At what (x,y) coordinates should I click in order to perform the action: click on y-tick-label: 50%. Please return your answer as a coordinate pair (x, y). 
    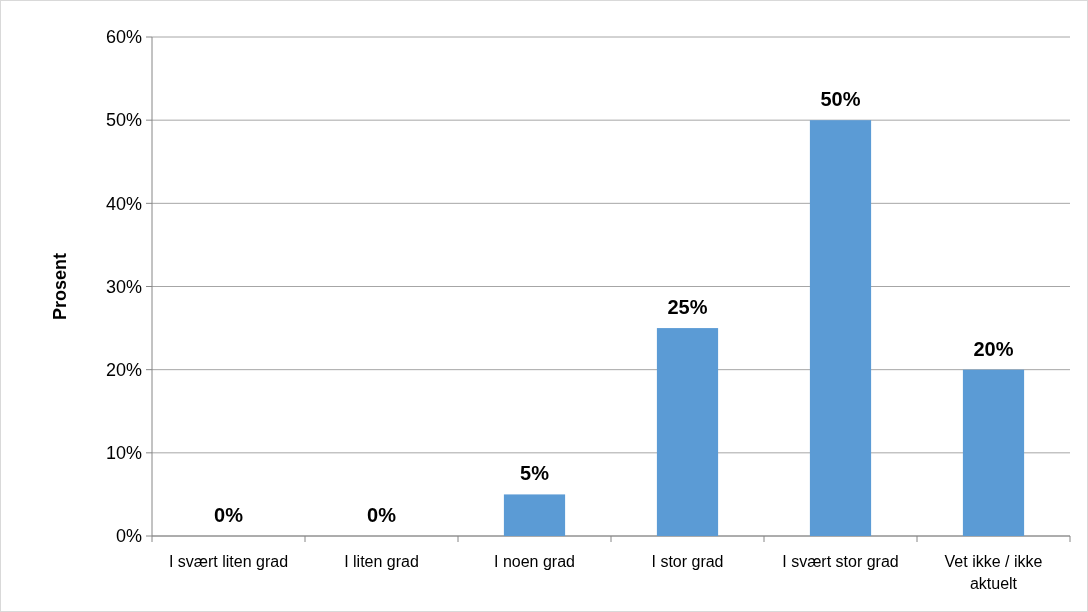
    Looking at the image, I should click on (123, 120).